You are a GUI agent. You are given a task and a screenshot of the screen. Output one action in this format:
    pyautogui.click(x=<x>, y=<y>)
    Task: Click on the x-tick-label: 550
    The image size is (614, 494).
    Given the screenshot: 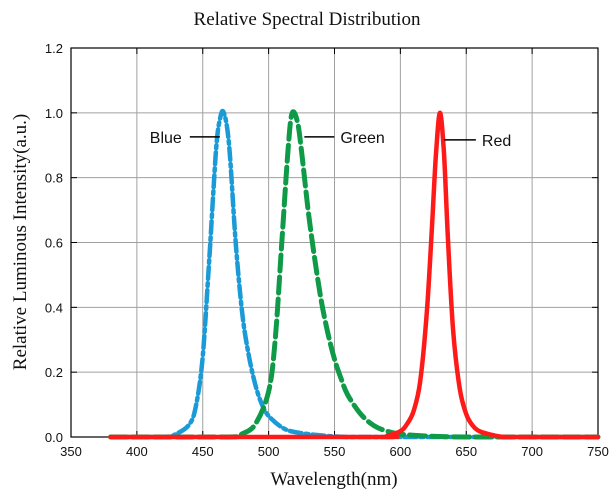 What is the action you would take?
    pyautogui.click(x=335, y=451)
    